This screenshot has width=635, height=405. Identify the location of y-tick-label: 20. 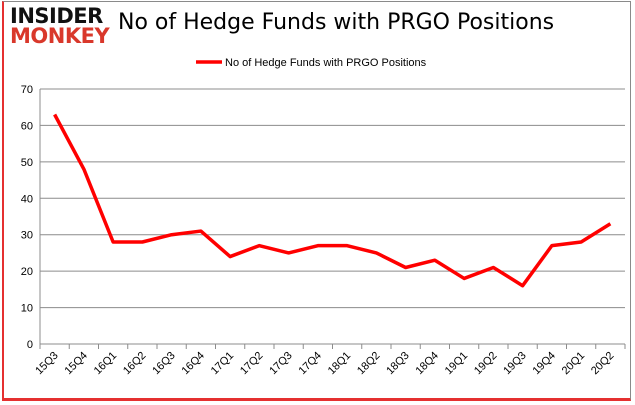
(27, 272).